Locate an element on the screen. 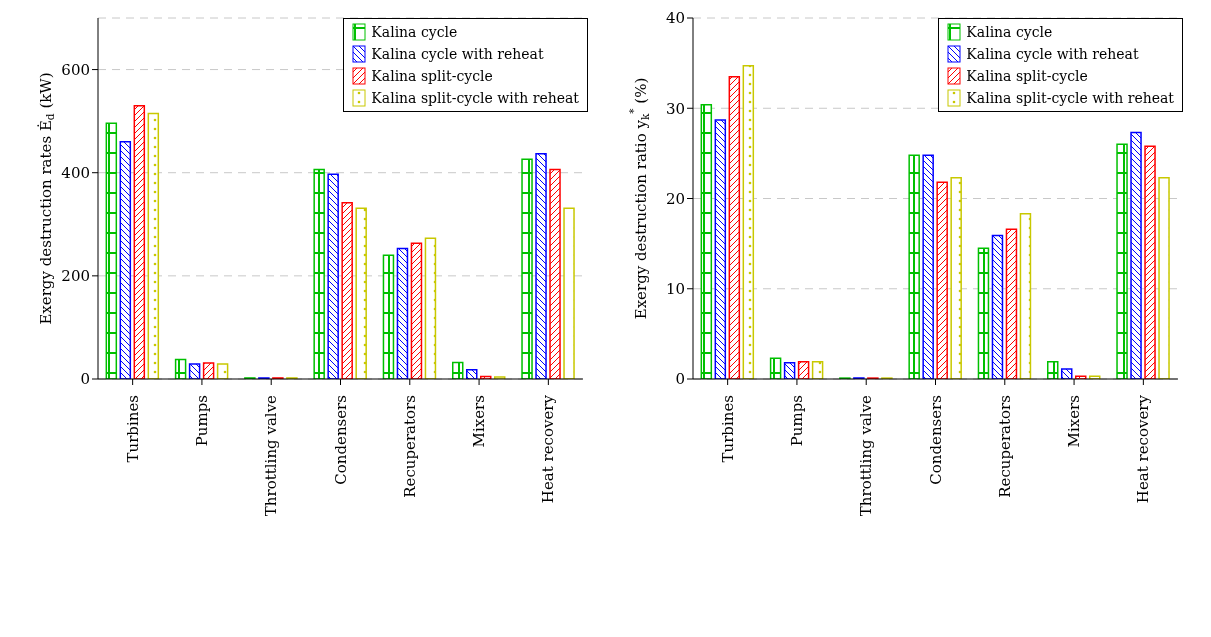 This screenshot has width=1211, height=637. y-tick-label: 400 is located at coordinates (75, 173).